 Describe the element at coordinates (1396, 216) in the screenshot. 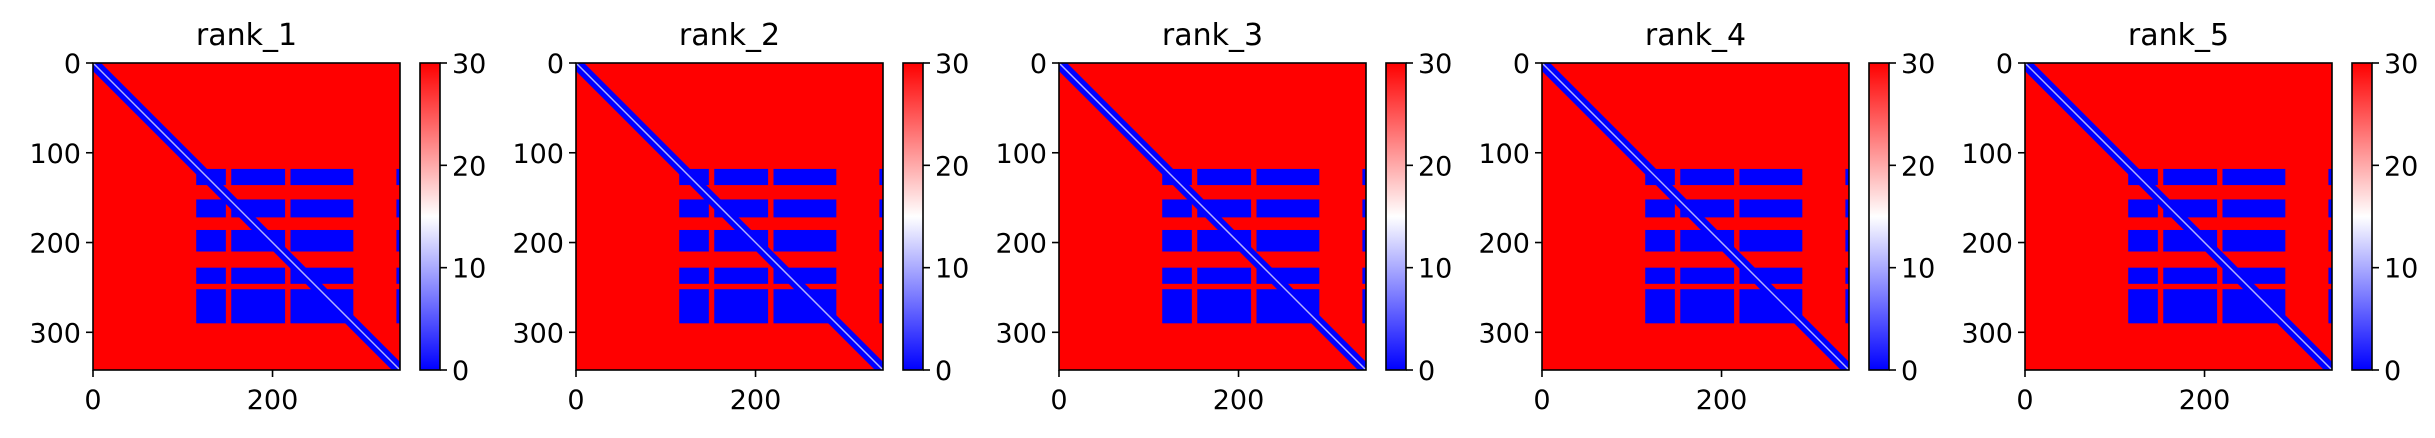

I see `colorbar` at that location.